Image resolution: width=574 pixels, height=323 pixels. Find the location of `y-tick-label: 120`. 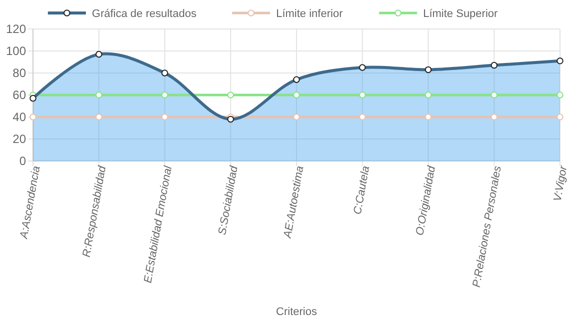

y-tick-label: 120 is located at coordinates (16, 29).